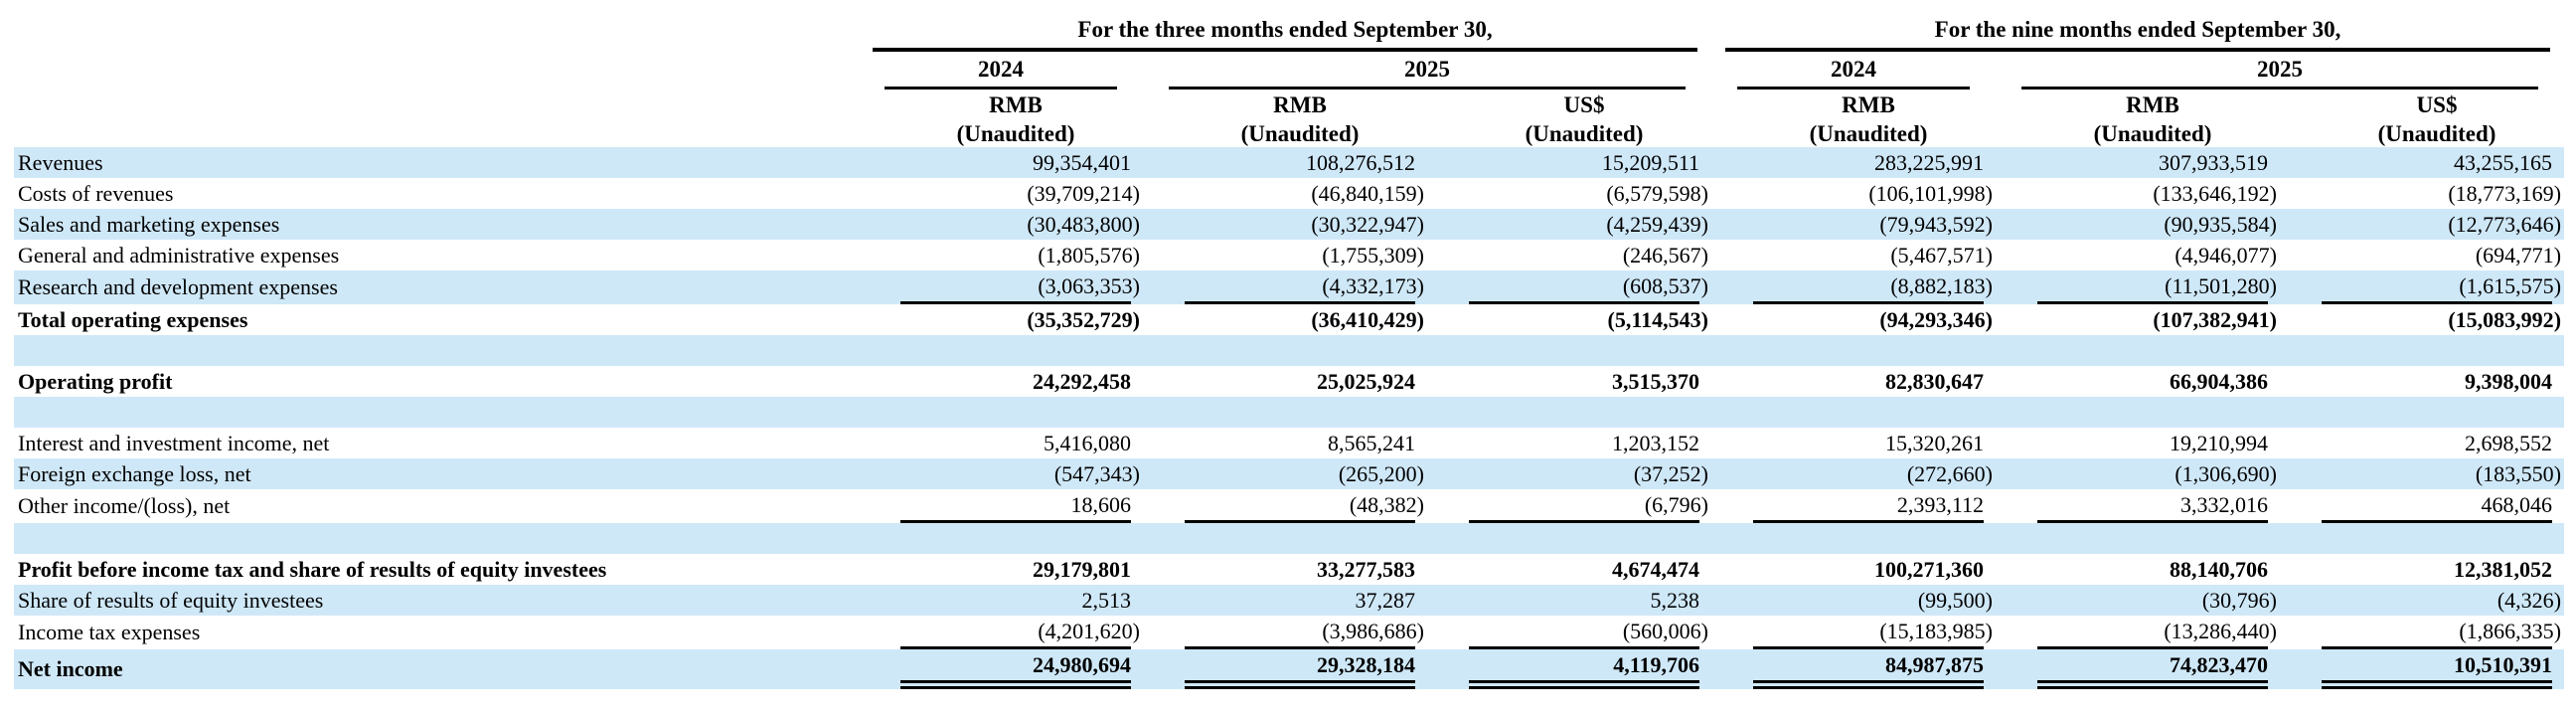 The width and height of the screenshot is (2576, 718). Describe the element at coordinates (1853, 569) in the screenshot. I see `cell-value: 100,271,360` at that location.